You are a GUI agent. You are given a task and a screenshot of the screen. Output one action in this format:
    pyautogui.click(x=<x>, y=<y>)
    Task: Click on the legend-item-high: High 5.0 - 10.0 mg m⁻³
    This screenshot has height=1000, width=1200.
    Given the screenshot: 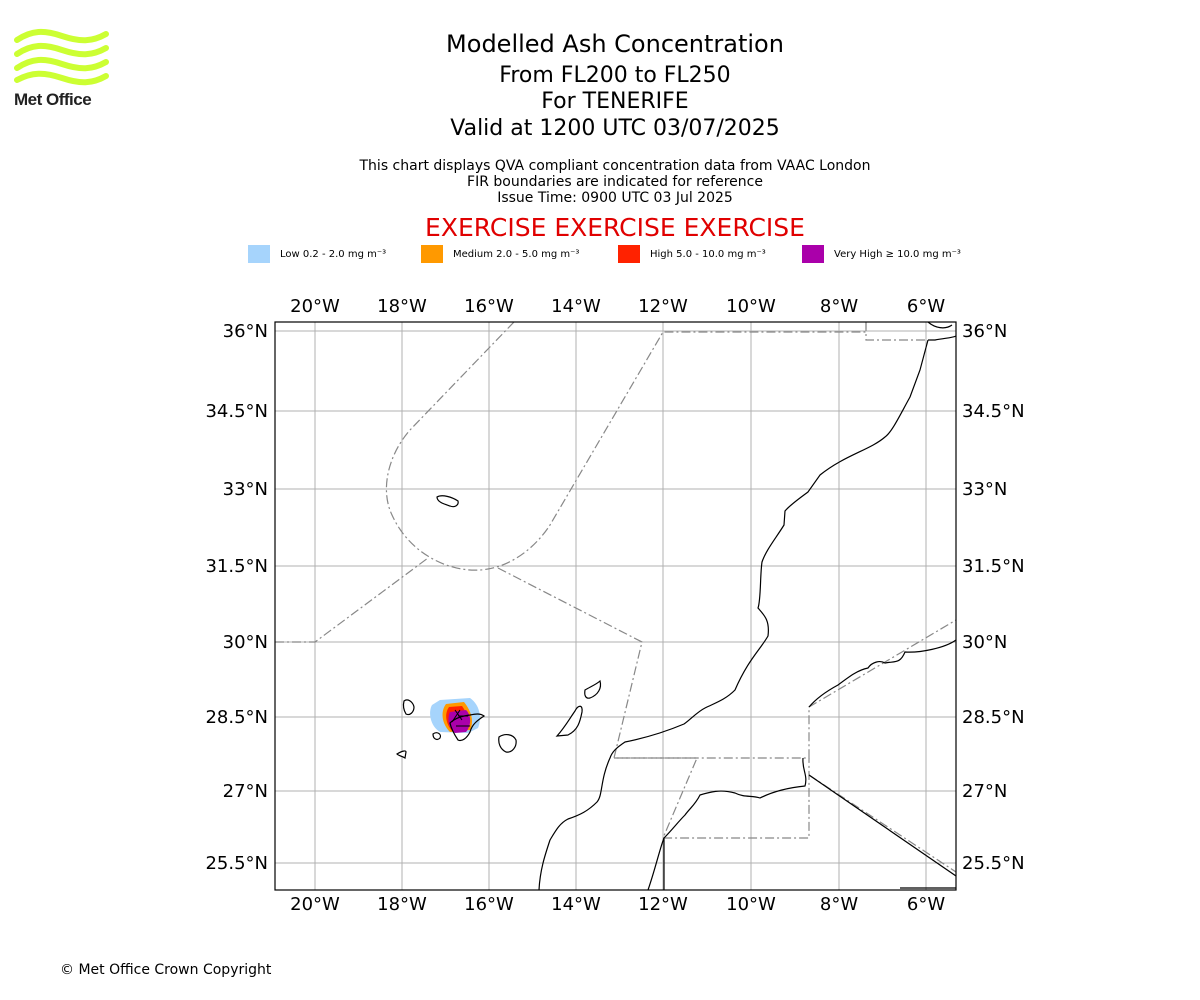 What is the action you would take?
    pyautogui.click(x=692, y=254)
    